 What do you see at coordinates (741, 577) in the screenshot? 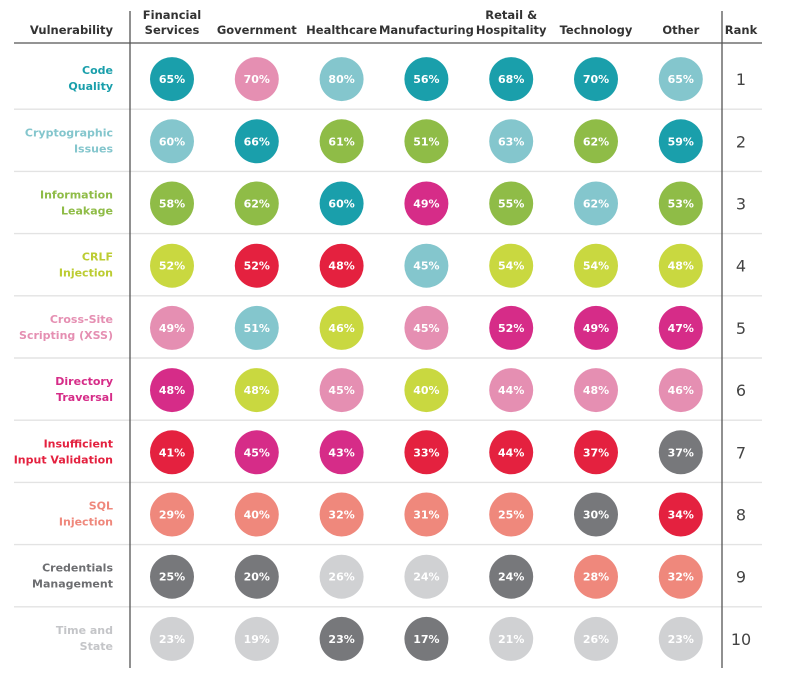
I see `rank-value: 9` at bounding box center [741, 577].